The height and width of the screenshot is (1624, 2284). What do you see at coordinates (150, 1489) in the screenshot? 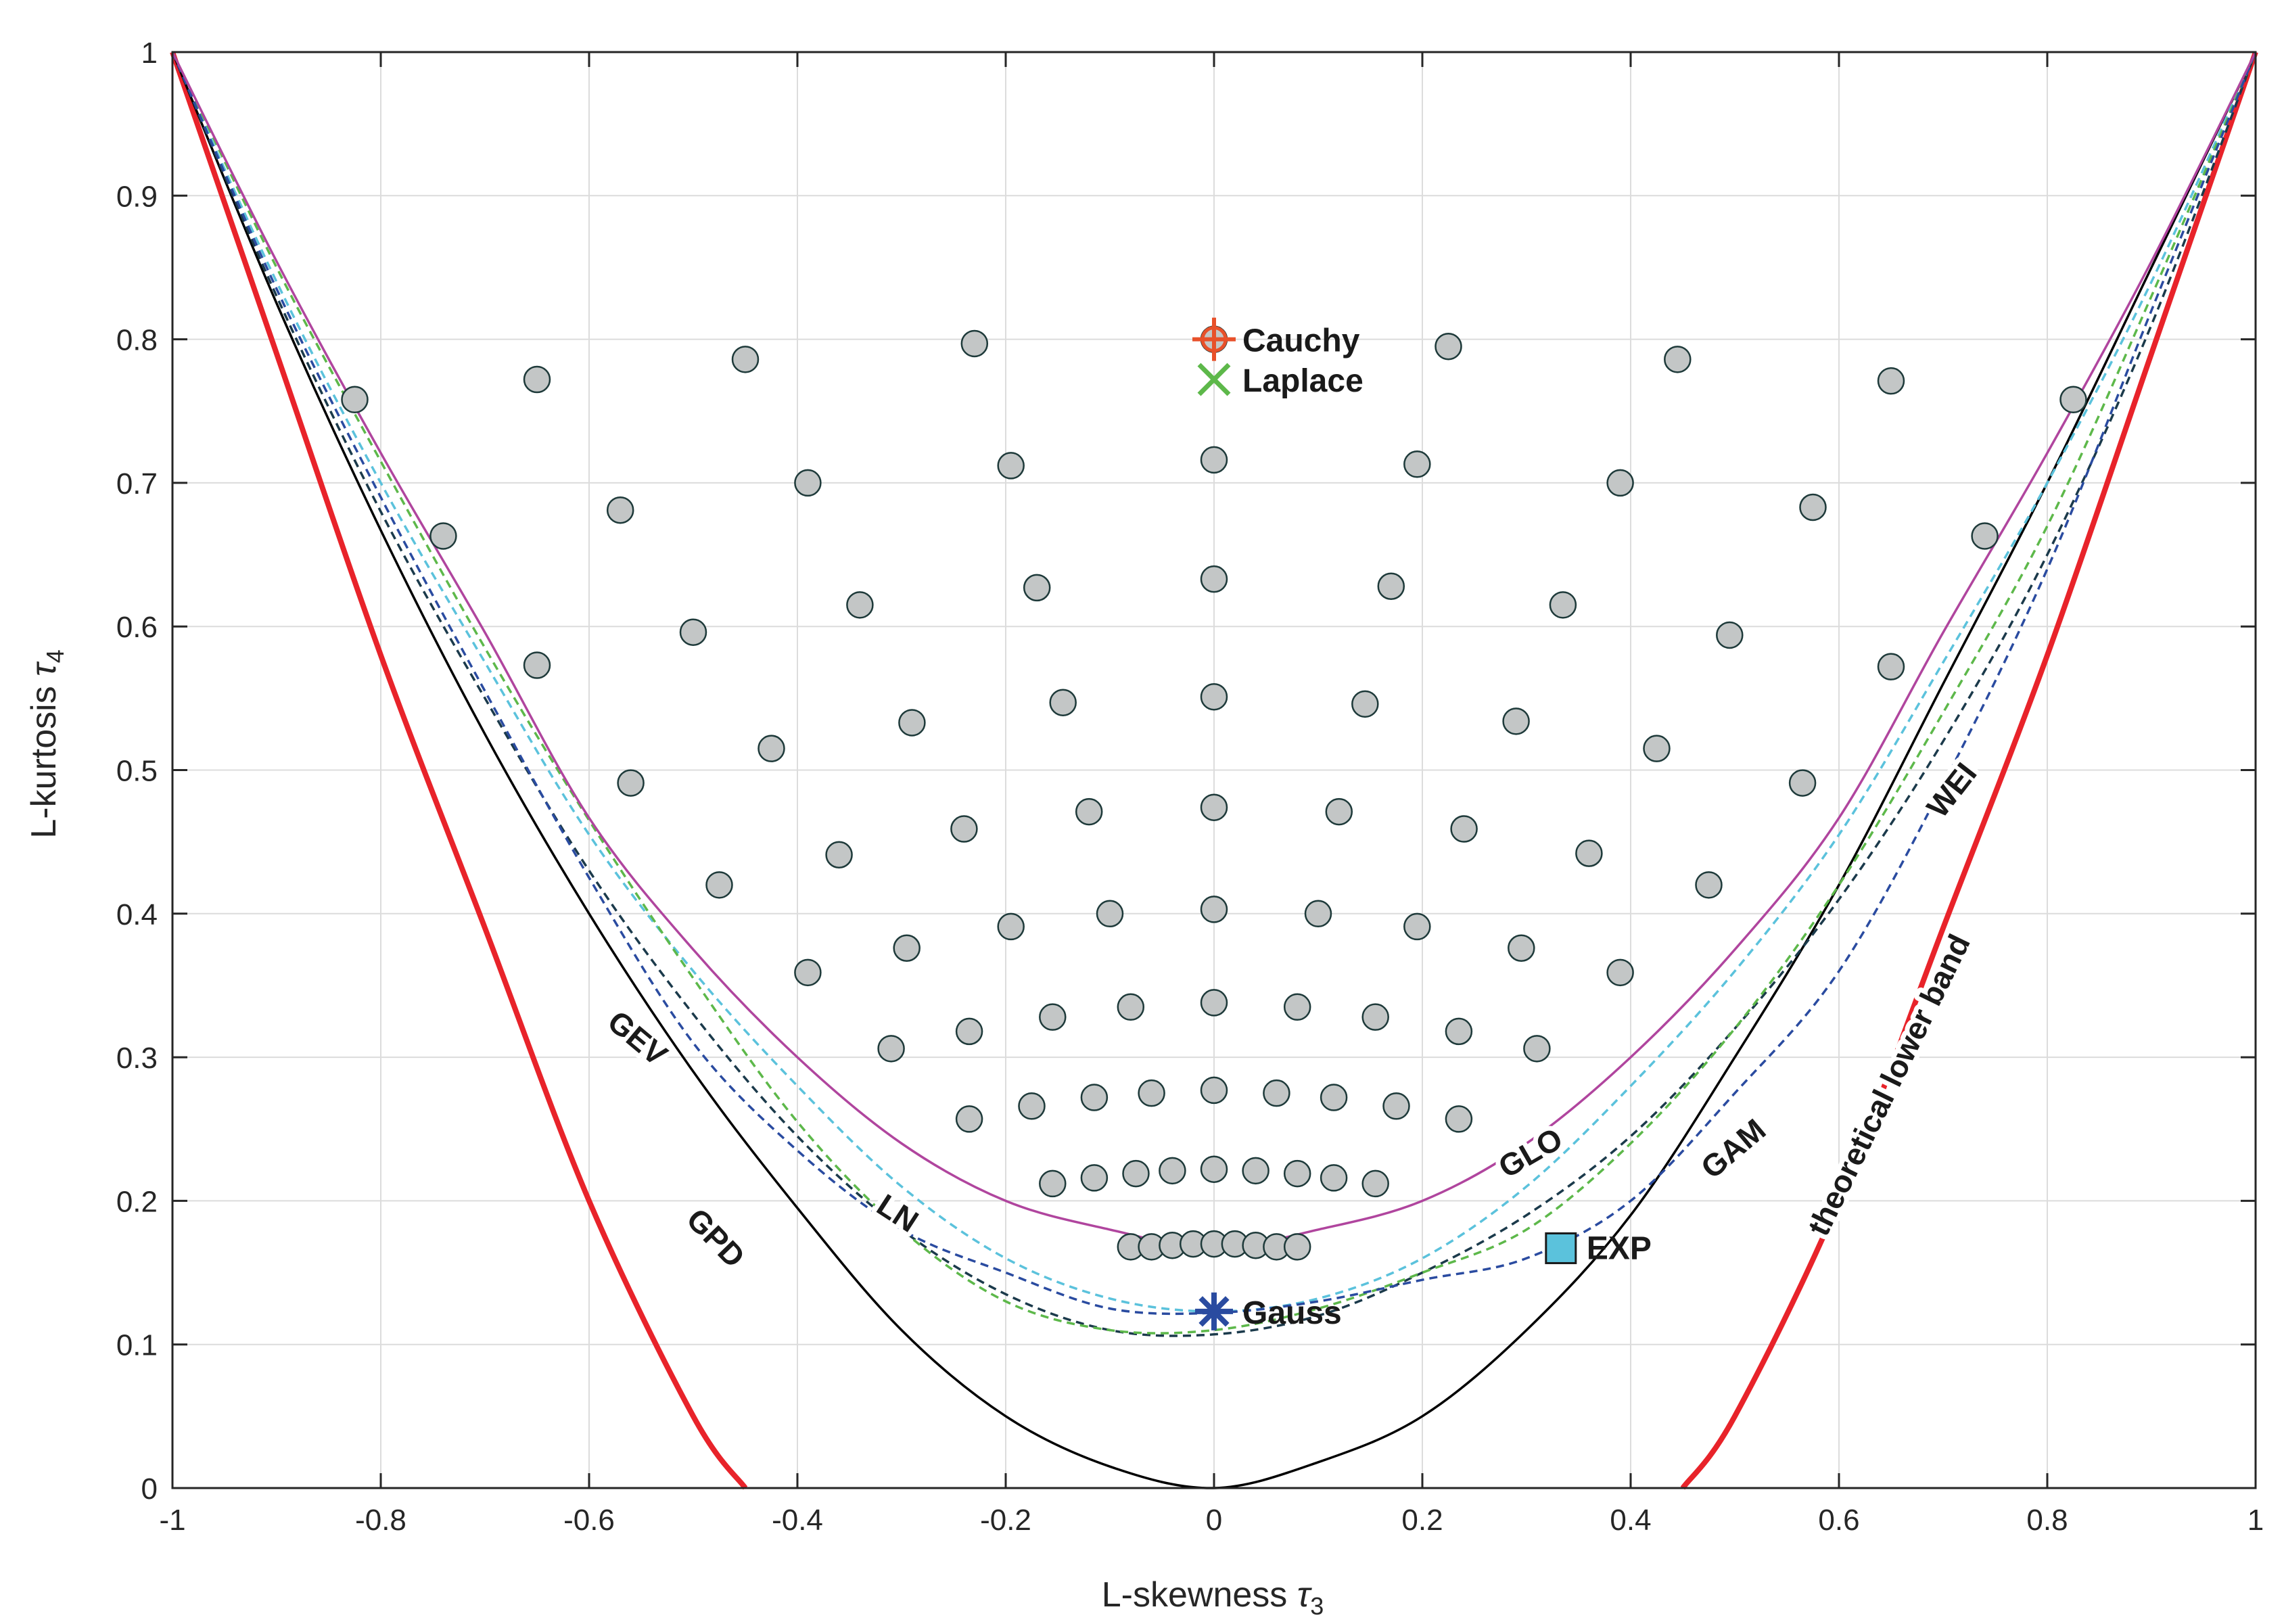
I see `y-tick-label: 0` at bounding box center [150, 1489].